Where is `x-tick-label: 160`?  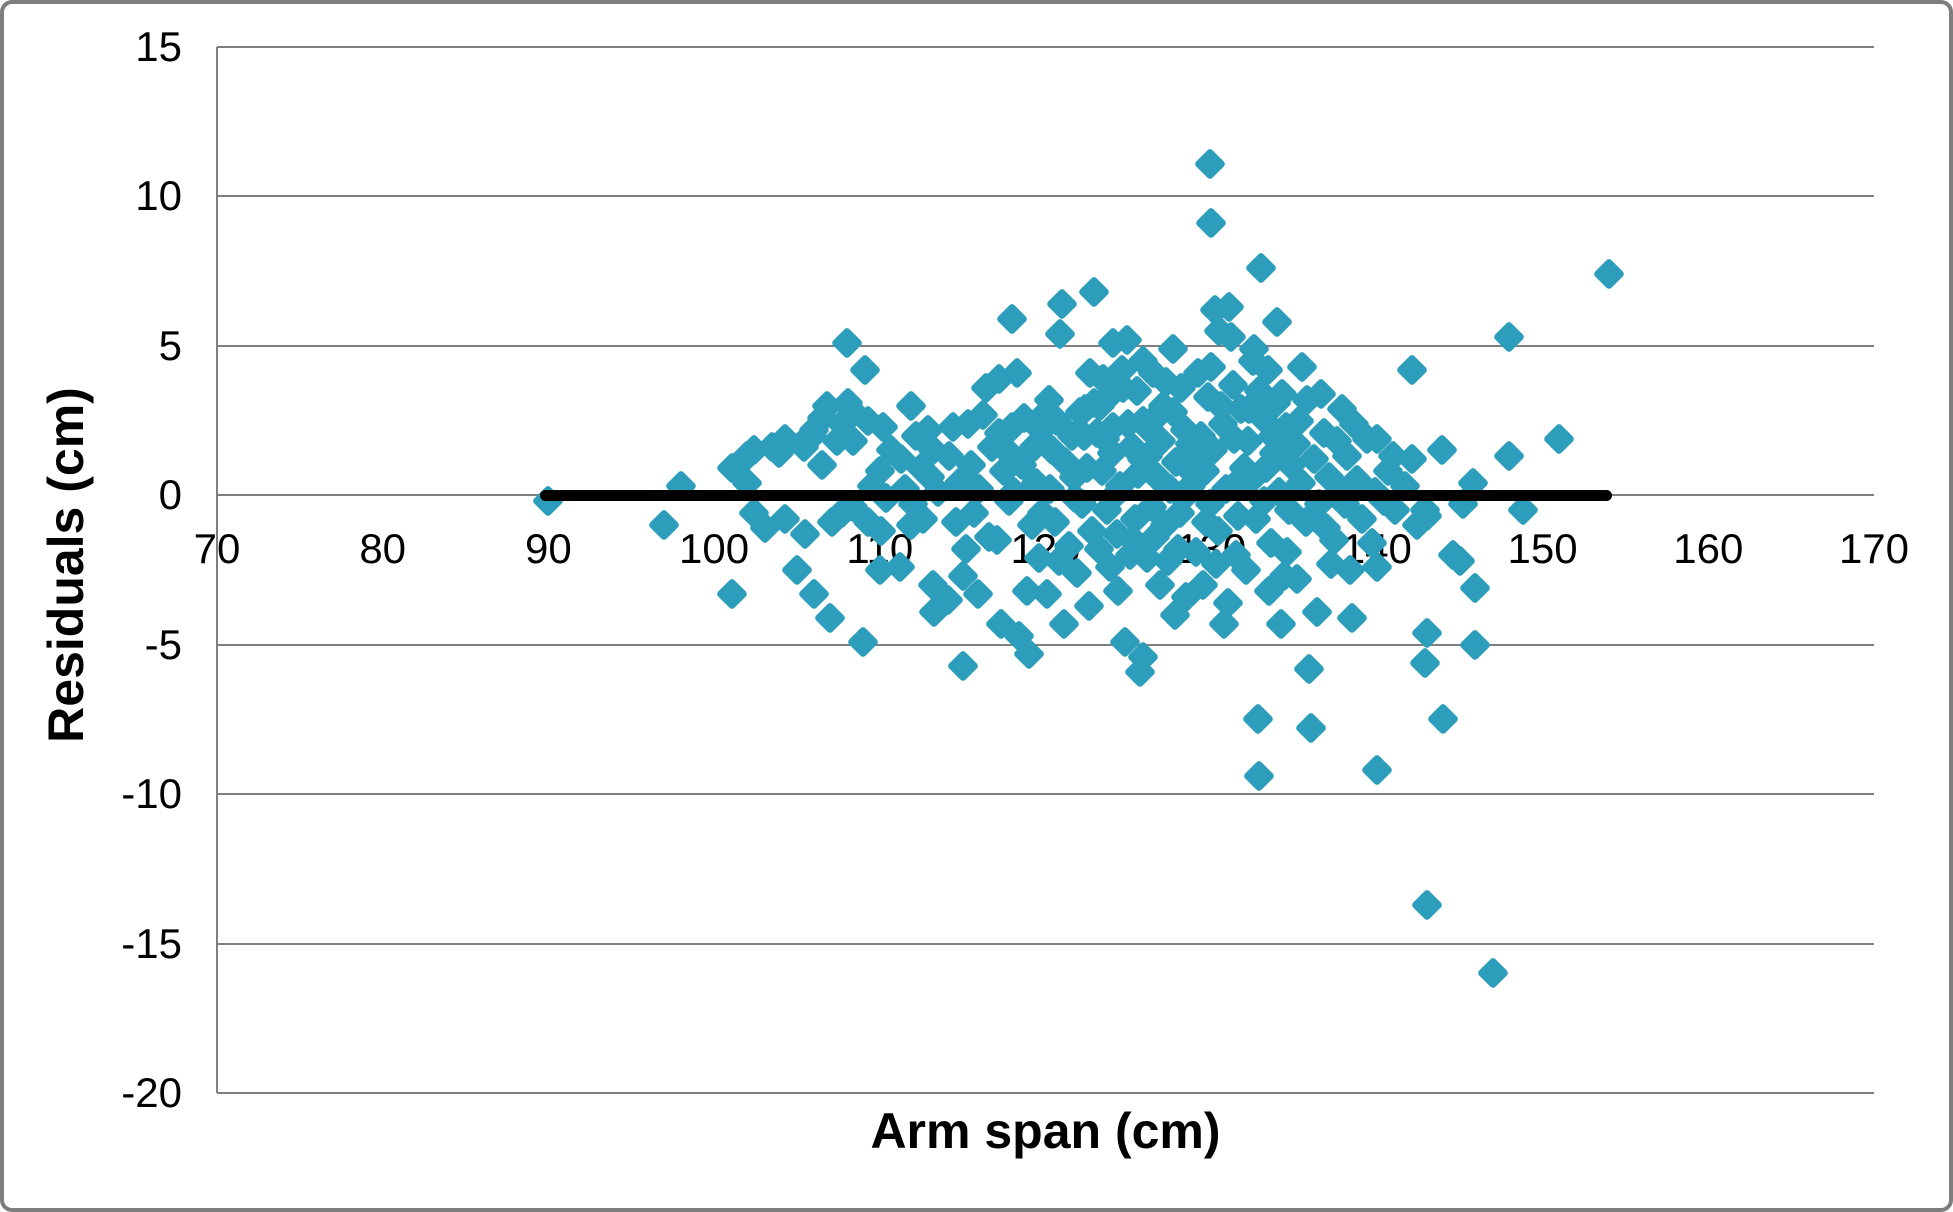
x-tick-label: 160 is located at coordinates (1708, 549).